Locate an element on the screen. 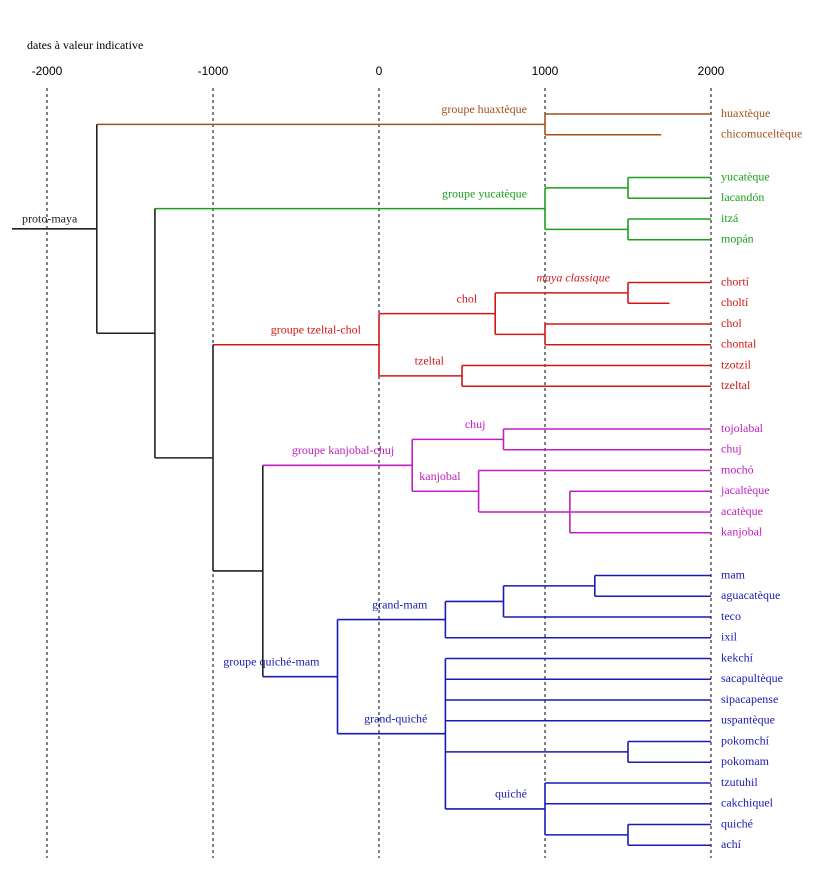 Image resolution: width=820 pixels, height=878 pixels. leaf-label: tzeltal is located at coordinates (736, 385).